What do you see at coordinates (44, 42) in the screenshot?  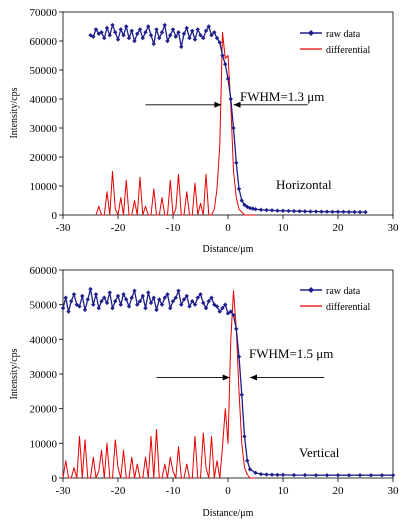 I see `y-tick-label: 60000` at bounding box center [44, 42].